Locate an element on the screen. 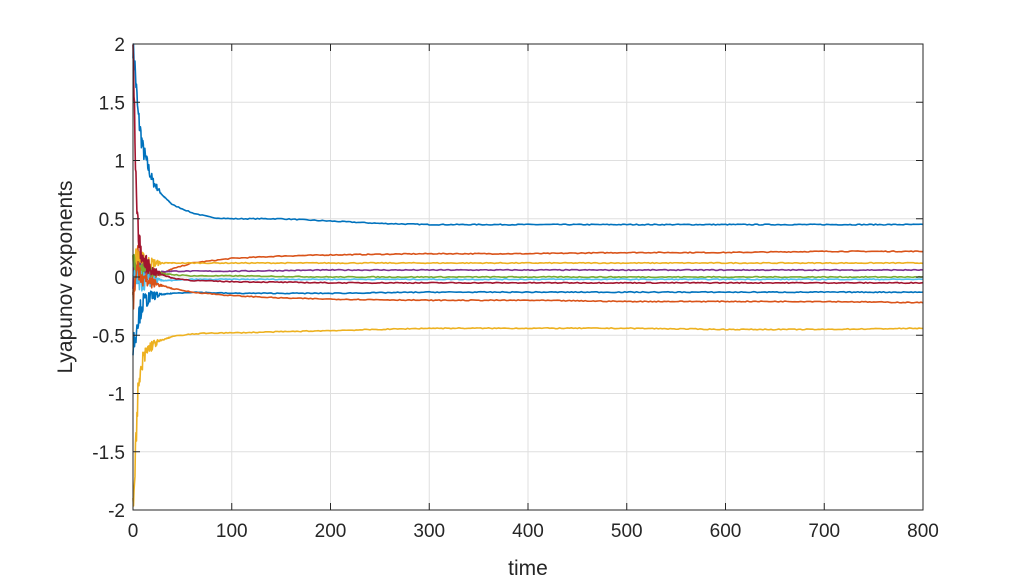  y-tick-label: -1.5 is located at coordinates (108, 453).